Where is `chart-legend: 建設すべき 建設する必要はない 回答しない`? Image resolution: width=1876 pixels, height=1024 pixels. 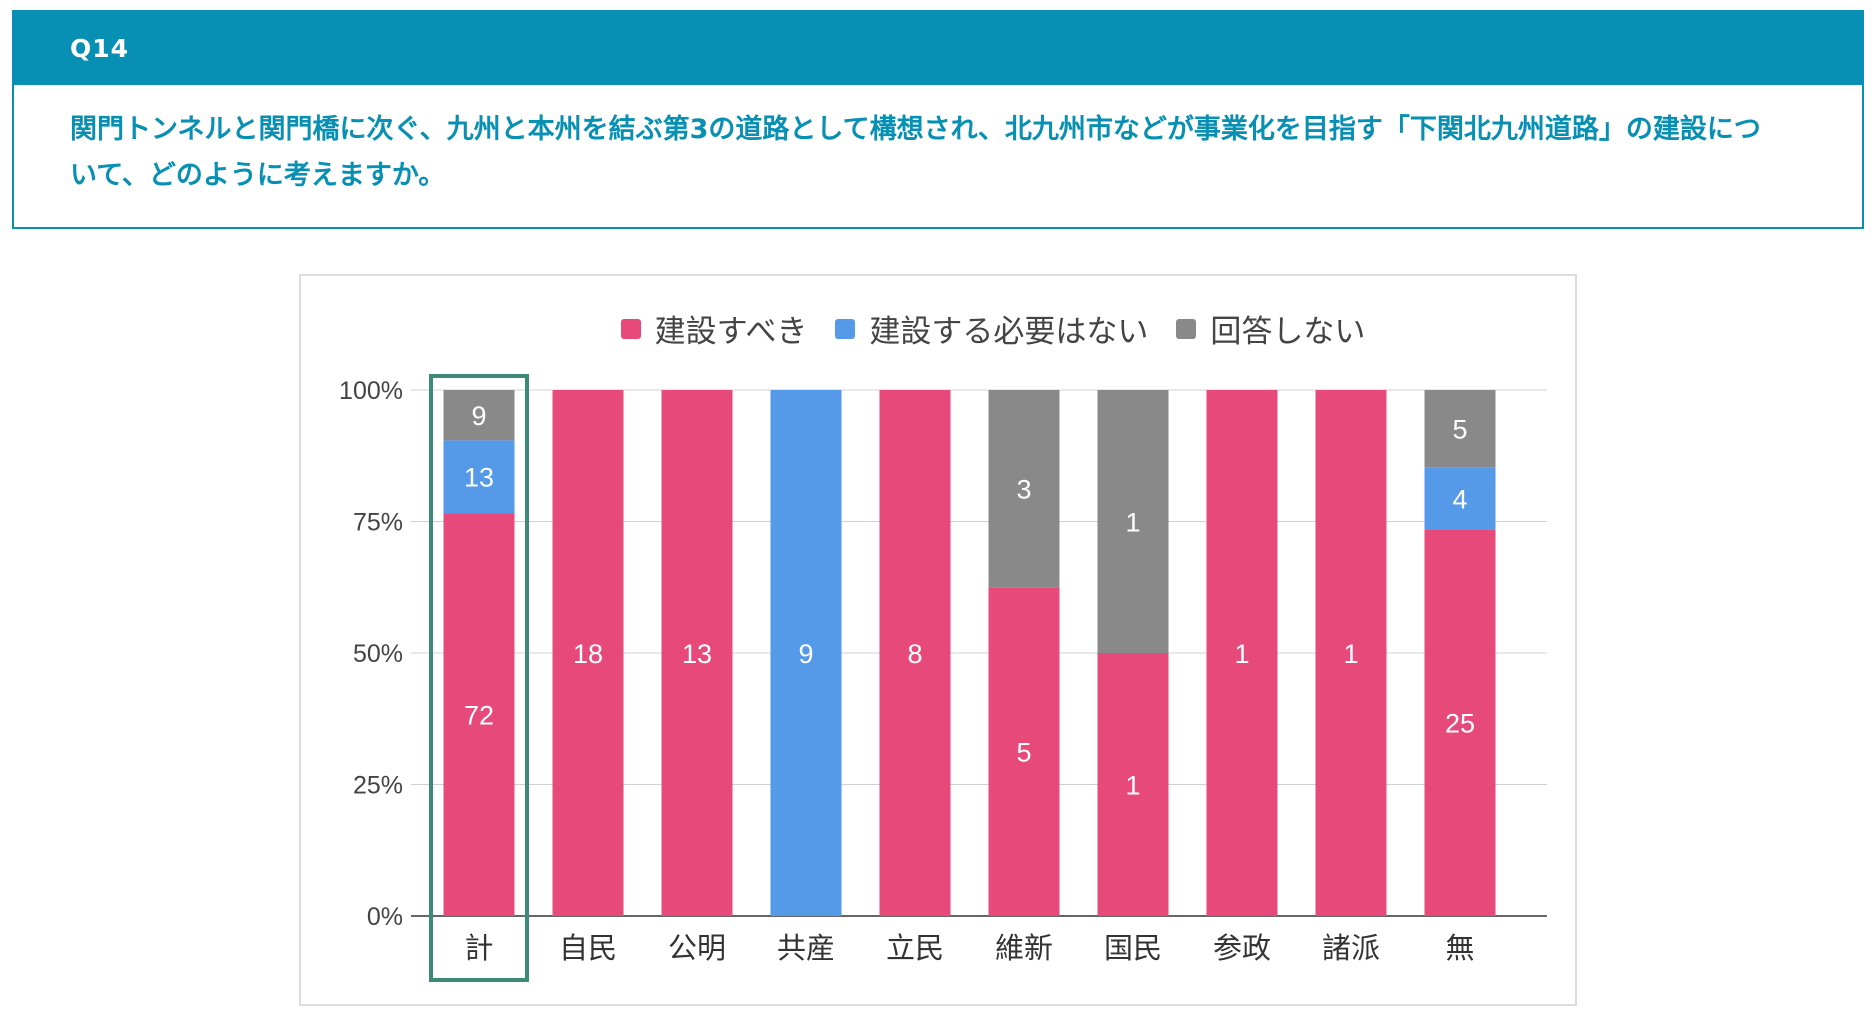 chart-legend: 建設すべき 建設する必要はない 回答しない is located at coordinates (938, 328).